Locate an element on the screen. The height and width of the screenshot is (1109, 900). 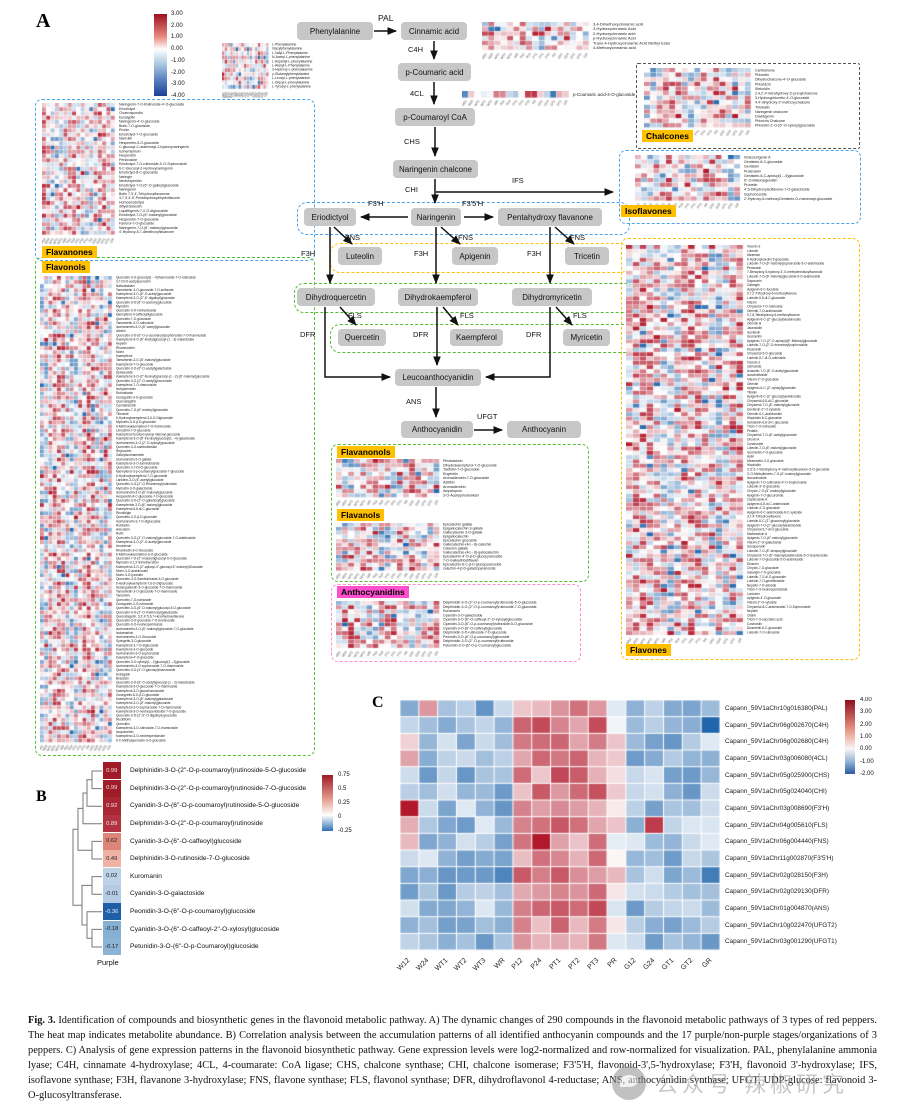
compound-label: Spiraeoside is located at coordinates (124, 373).